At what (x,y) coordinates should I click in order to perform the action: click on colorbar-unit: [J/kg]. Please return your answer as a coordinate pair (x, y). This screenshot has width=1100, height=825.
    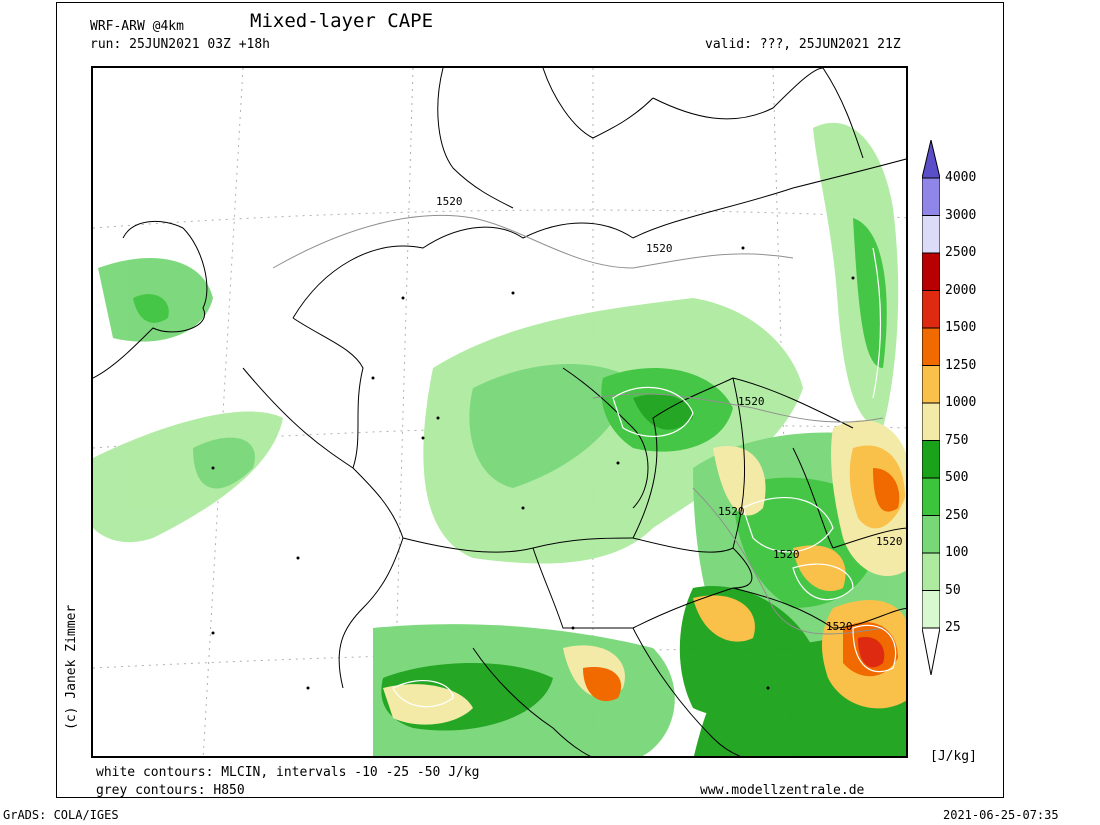
    Looking at the image, I should click on (953, 756).